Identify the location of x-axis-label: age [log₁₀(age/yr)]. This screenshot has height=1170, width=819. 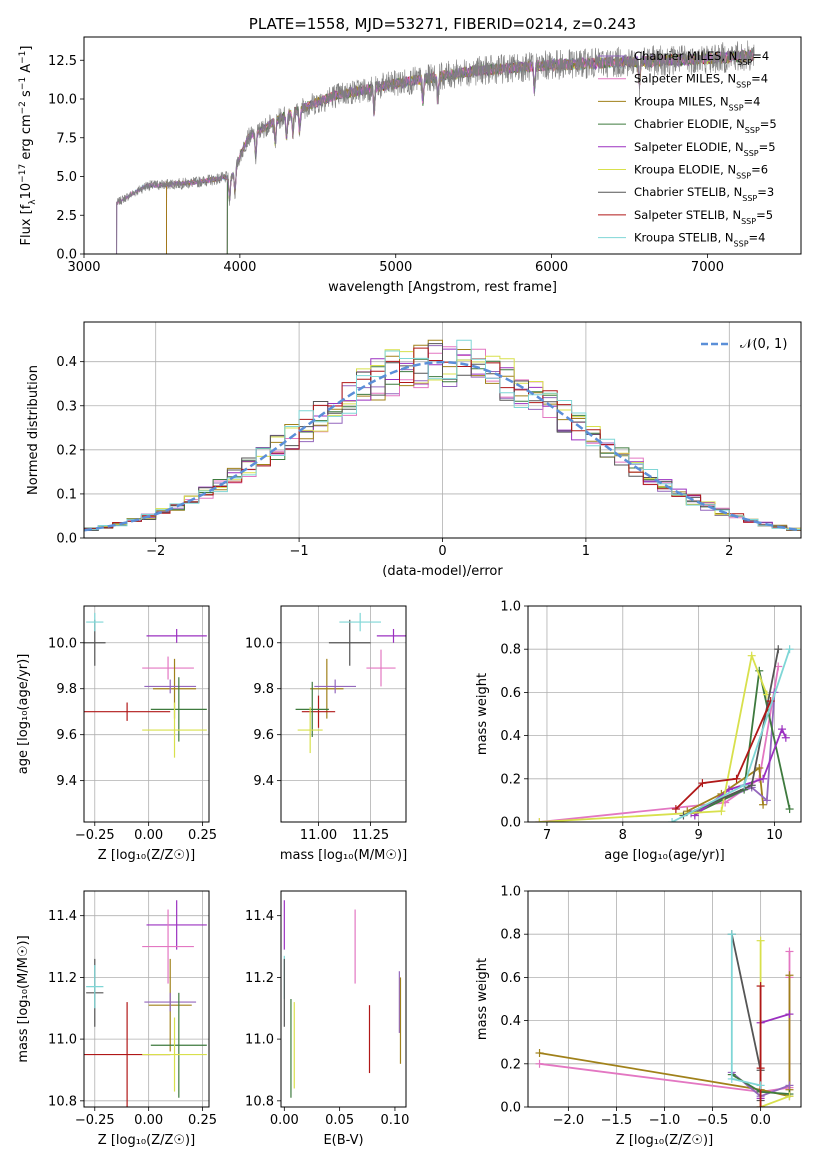
(664, 855).